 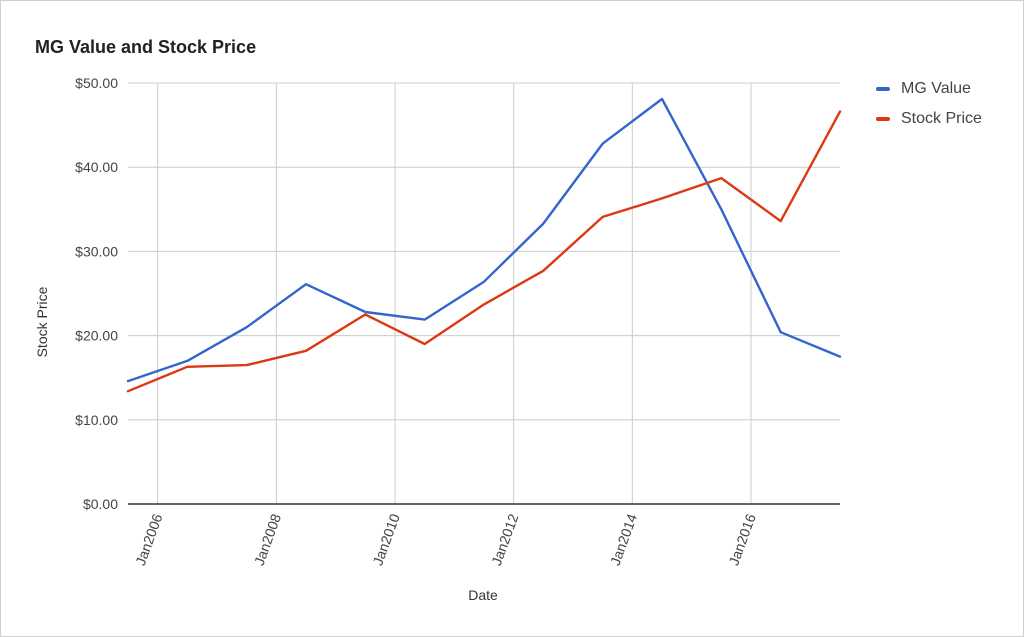 What do you see at coordinates (504, 539) in the screenshot?
I see `x-tick-label: Jan2012` at bounding box center [504, 539].